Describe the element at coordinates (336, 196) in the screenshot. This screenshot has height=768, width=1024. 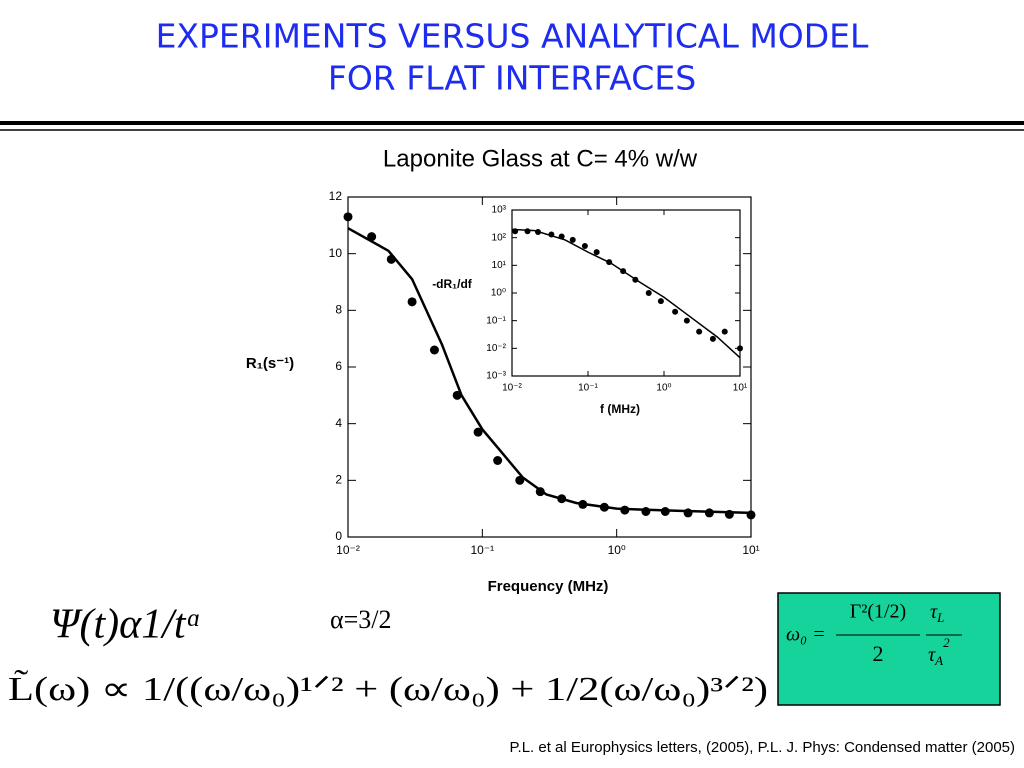
I see `y-tick-label: 12` at that location.